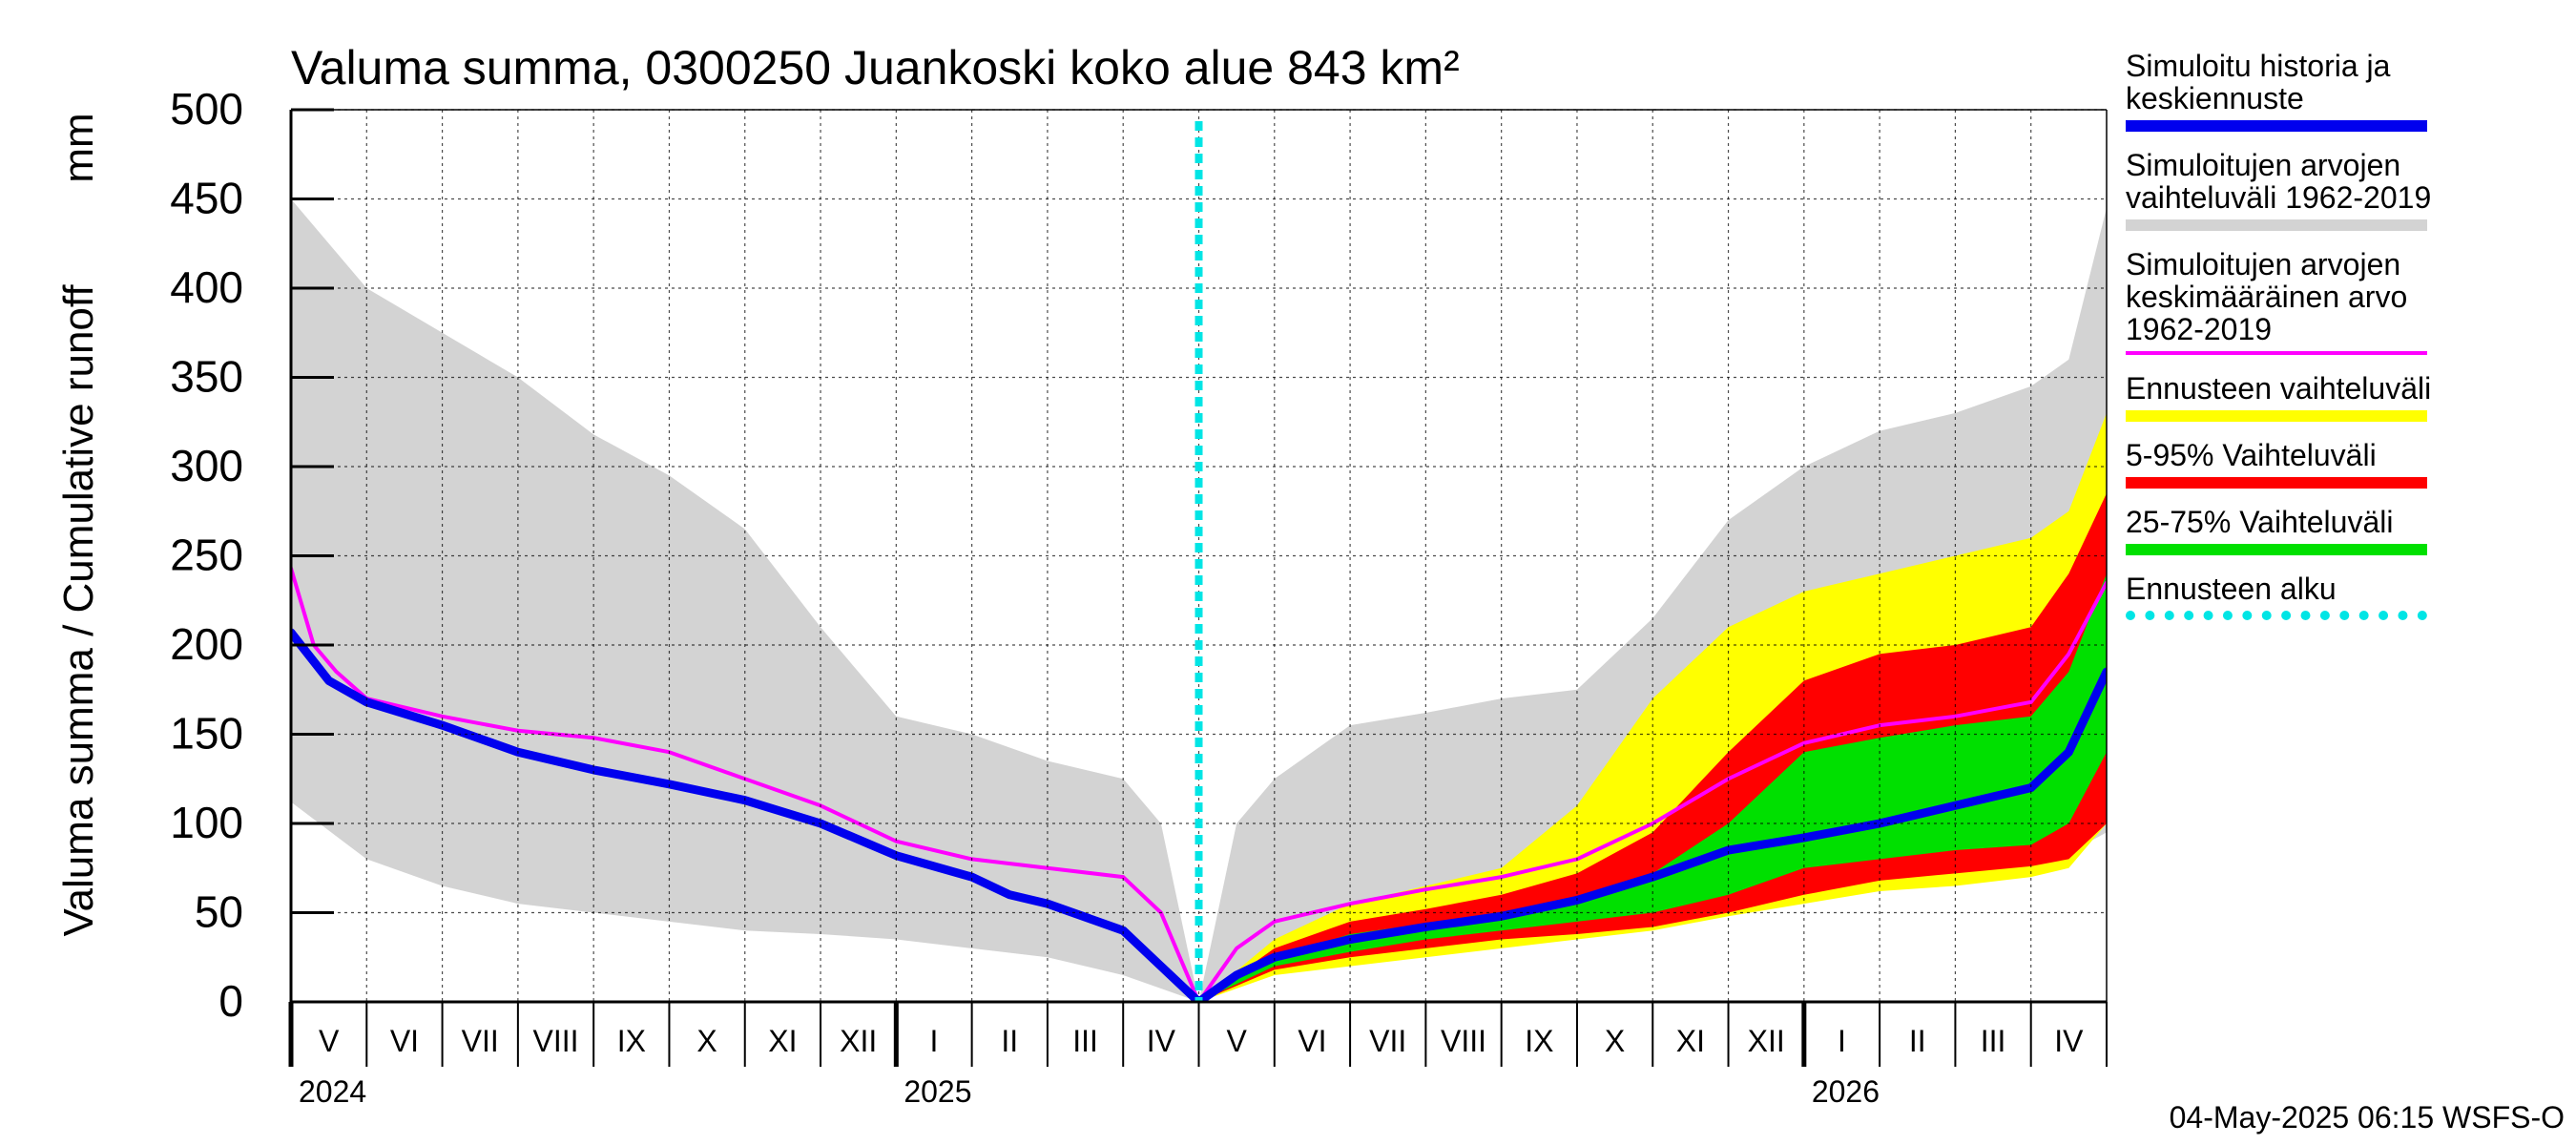 Image resolution: width=2576 pixels, height=1145 pixels. What do you see at coordinates (219, 912) in the screenshot?
I see `y-tick-label: 50` at bounding box center [219, 912].